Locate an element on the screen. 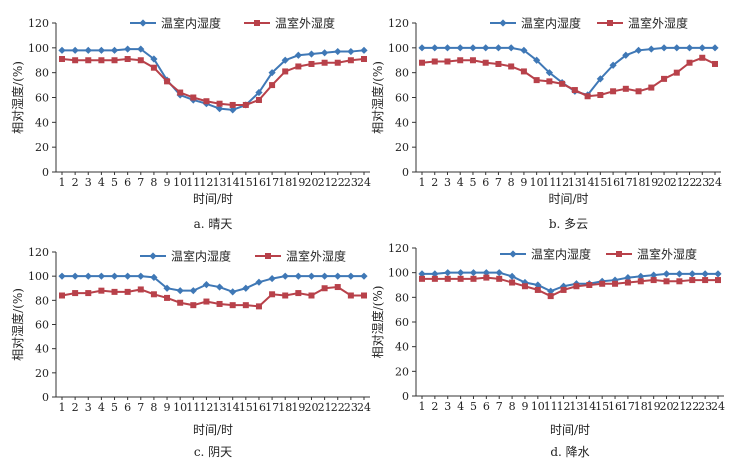 This screenshot has width=749, height=463. y-tick-label: 100 is located at coordinates (398, 48).